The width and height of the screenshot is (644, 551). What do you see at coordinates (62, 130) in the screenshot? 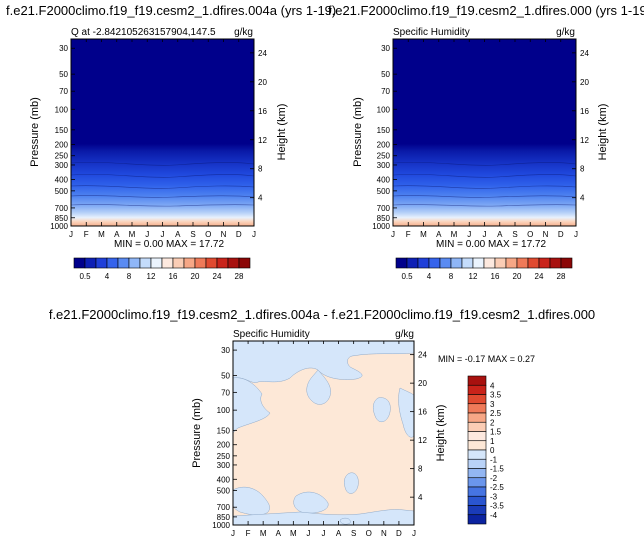
I see `y-tick-label: 150` at bounding box center [62, 130].